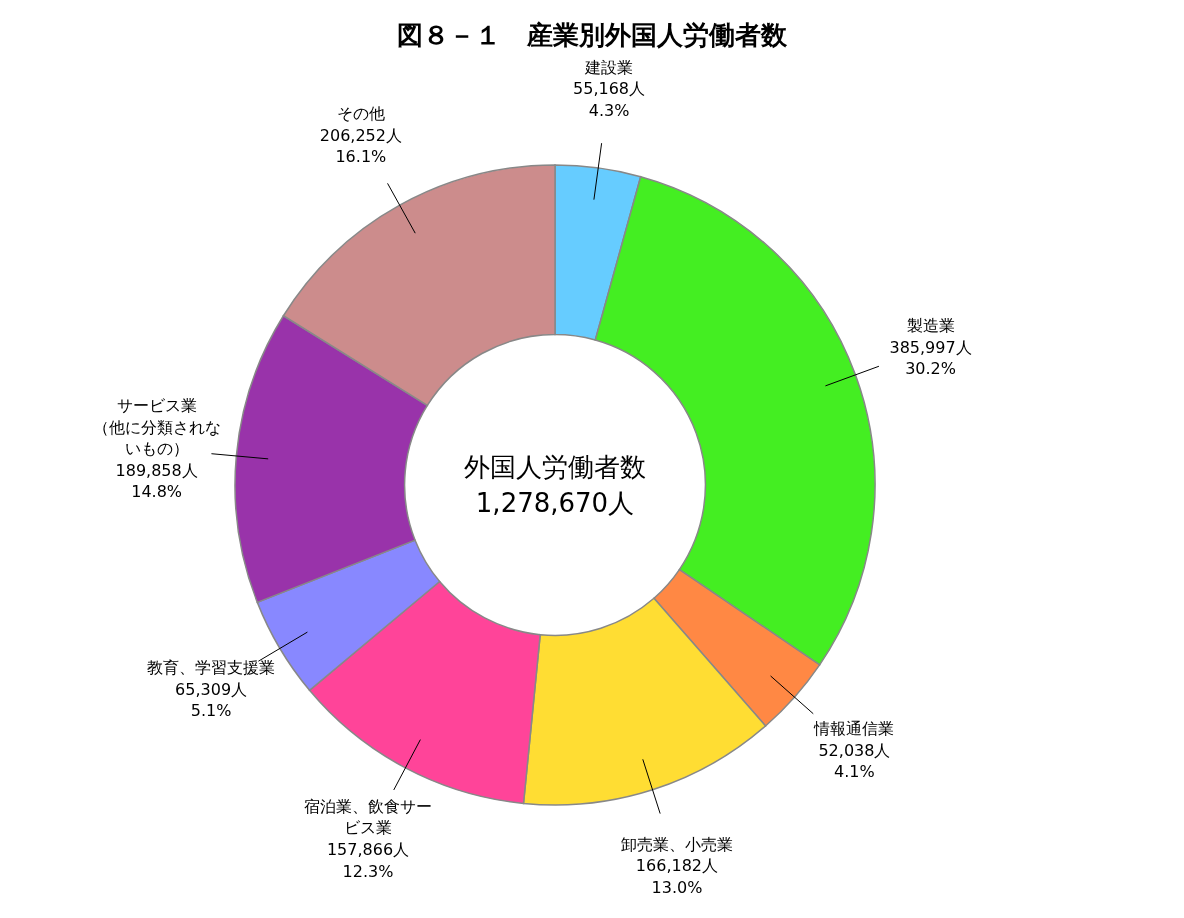 This screenshot has height=918, width=1184. What do you see at coordinates (592, 35) in the screenshot?
I see `title: 図８－１ 産業別外国人労働者数` at bounding box center [592, 35].